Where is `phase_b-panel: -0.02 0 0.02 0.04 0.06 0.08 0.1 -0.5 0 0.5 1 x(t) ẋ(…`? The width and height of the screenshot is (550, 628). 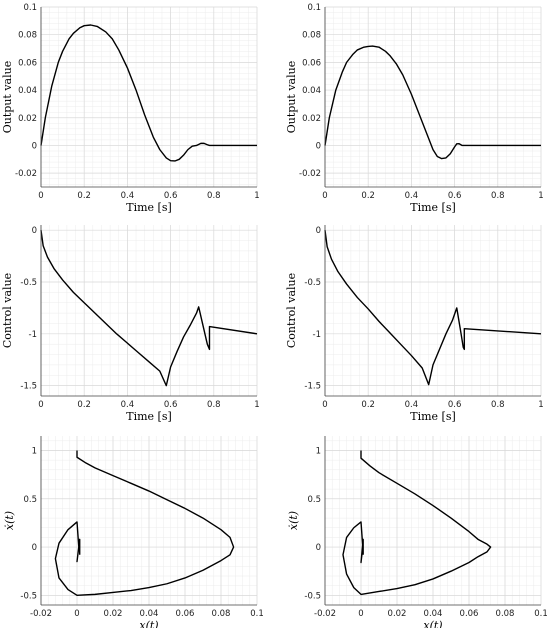
phase_b-panel: -0.02 0 0.02 0.04 0.06 0.08 0.1 -0.5 0 0.5 1 x(t) ẋ(… is located at coordinates (417, 532).